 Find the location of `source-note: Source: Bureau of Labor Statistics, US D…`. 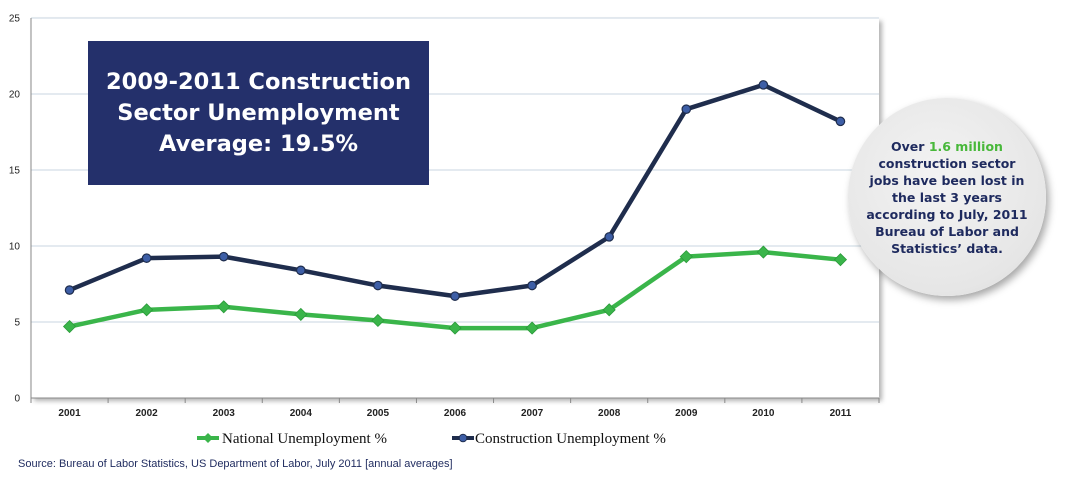

source-note: Source: Bureau of Labor Statistics, US D… is located at coordinates (235, 464).